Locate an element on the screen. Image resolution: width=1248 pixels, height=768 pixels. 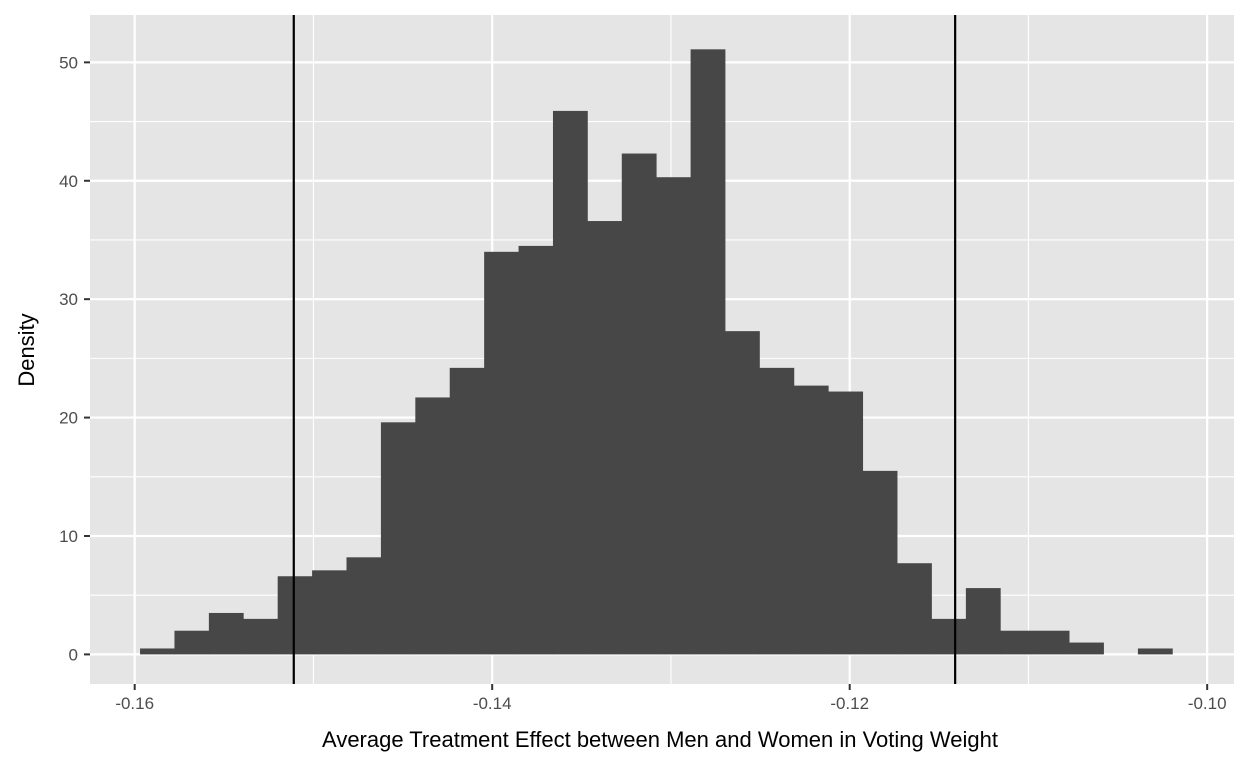
y-axis-title: Density is located at coordinates (26, 349).